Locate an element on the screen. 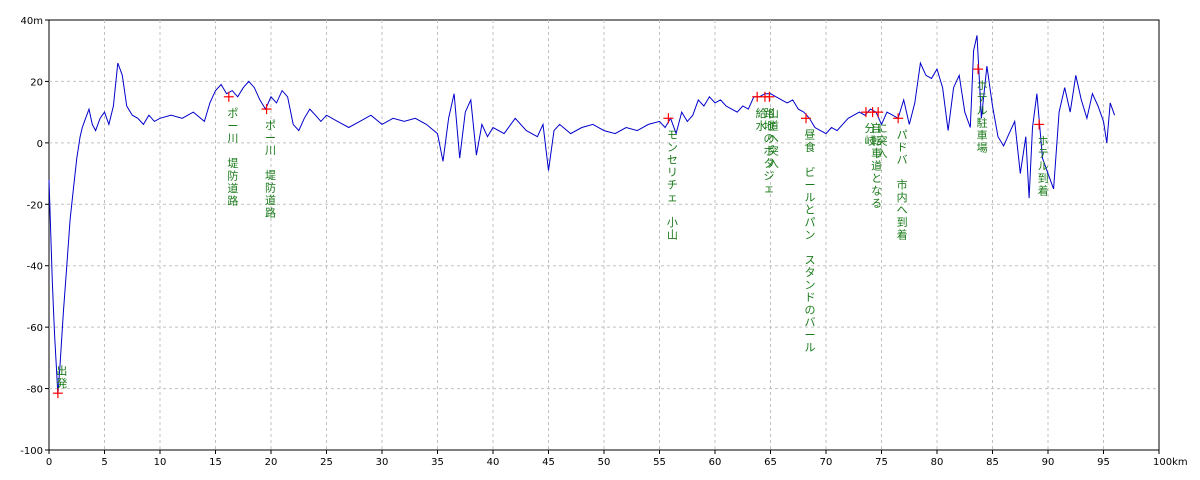  y-tick-label: -20 is located at coordinates (35, 205).